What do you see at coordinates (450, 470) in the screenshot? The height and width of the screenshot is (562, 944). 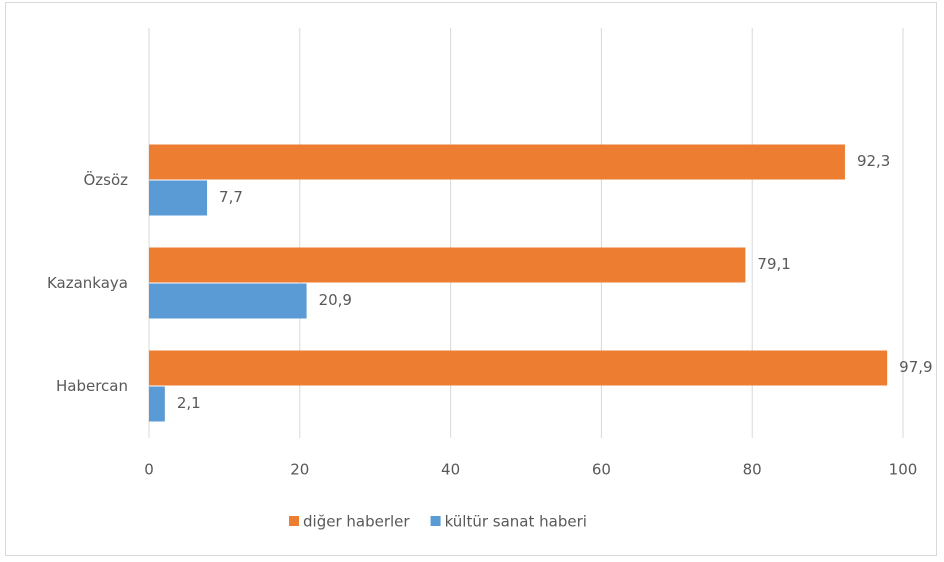 I see `x-tick-label: 40` at bounding box center [450, 470].